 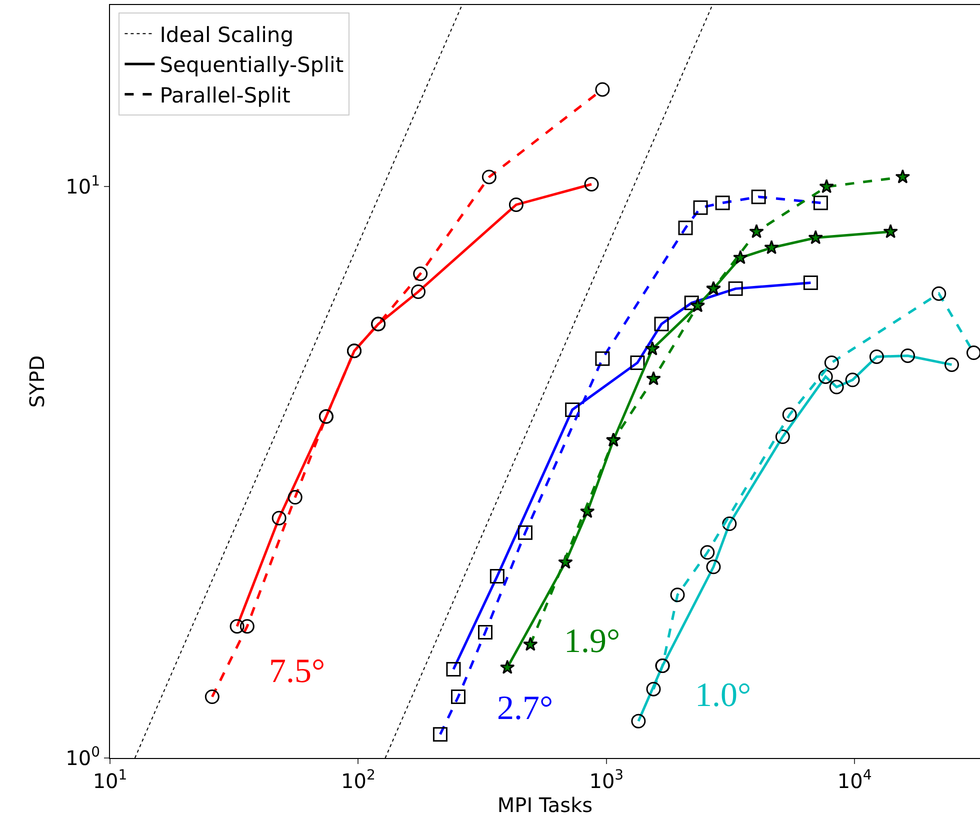 What do you see at coordinates (545, 805) in the screenshot?
I see `x-axis-title: MPI Tasks` at bounding box center [545, 805].